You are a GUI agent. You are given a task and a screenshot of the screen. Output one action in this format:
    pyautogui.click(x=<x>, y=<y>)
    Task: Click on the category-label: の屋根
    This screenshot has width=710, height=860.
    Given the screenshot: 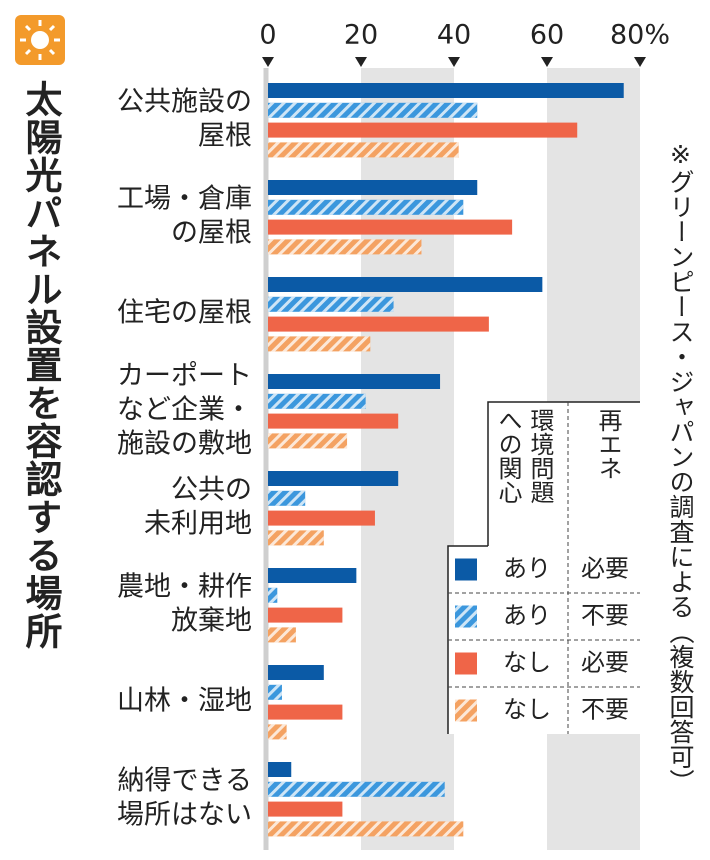 What is the action you would take?
    pyautogui.click(x=211, y=233)
    